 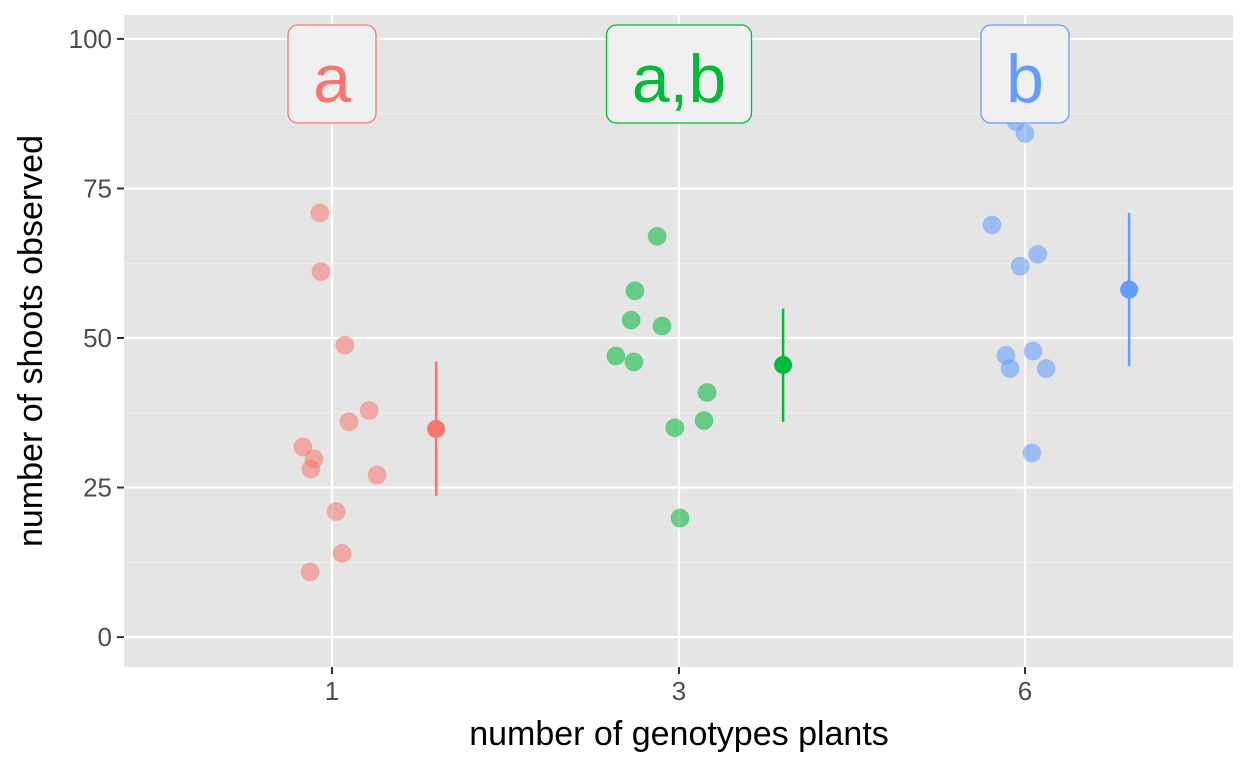 What do you see at coordinates (105, 637) in the screenshot?
I see `y-tick-label: 0` at bounding box center [105, 637].